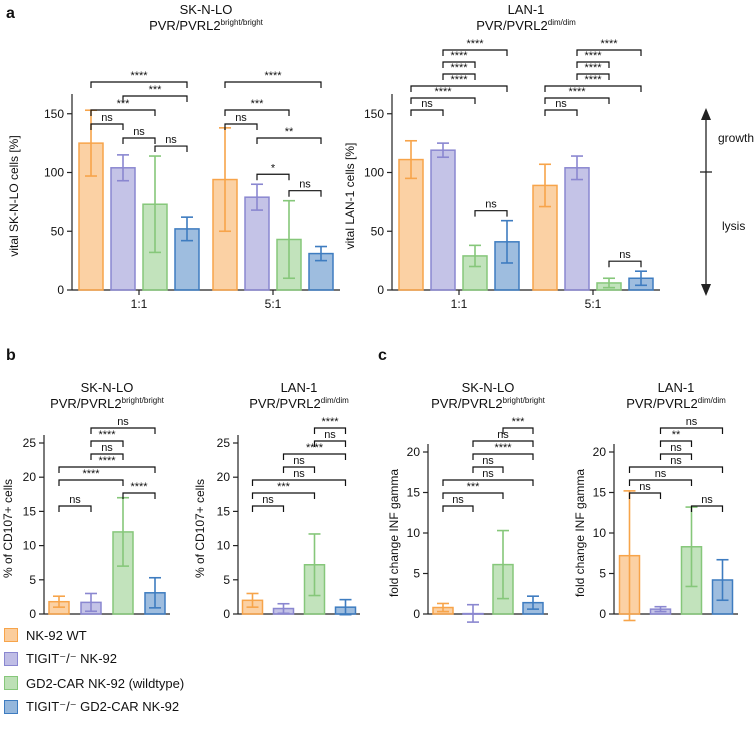 This screenshot has height=730, width=755. What do you see at coordinates (72, 658) in the screenshot?
I see `legend-label-tigit: TIGIT⁻/⁻ NK-92` at bounding box center [72, 658].